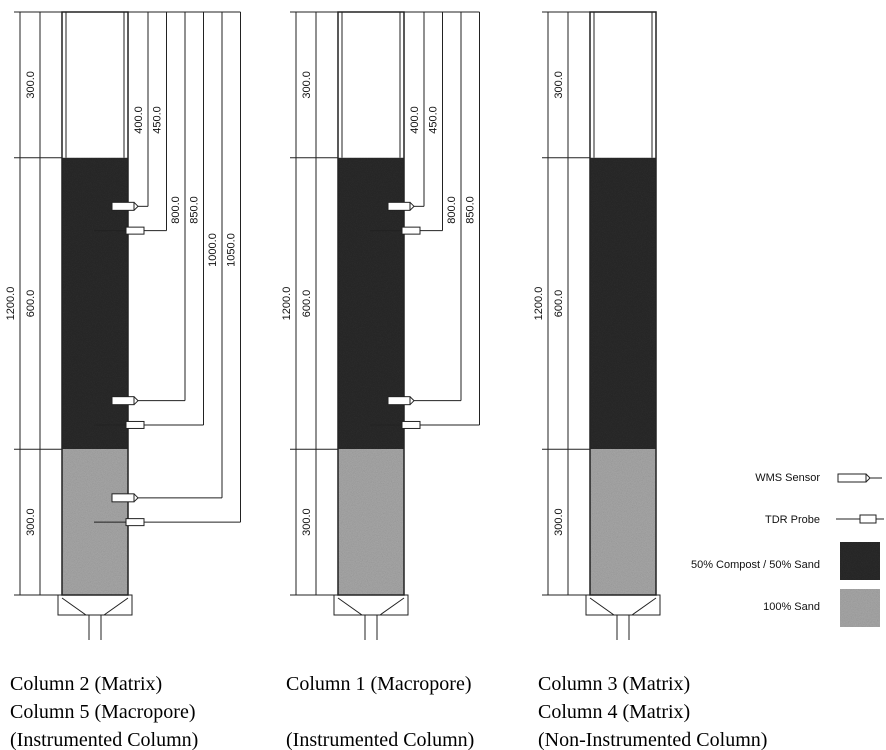  What do you see at coordinates (213, 250) in the screenshot?
I see `dimension-label: 1000.0` at bounding box center [213, 250].